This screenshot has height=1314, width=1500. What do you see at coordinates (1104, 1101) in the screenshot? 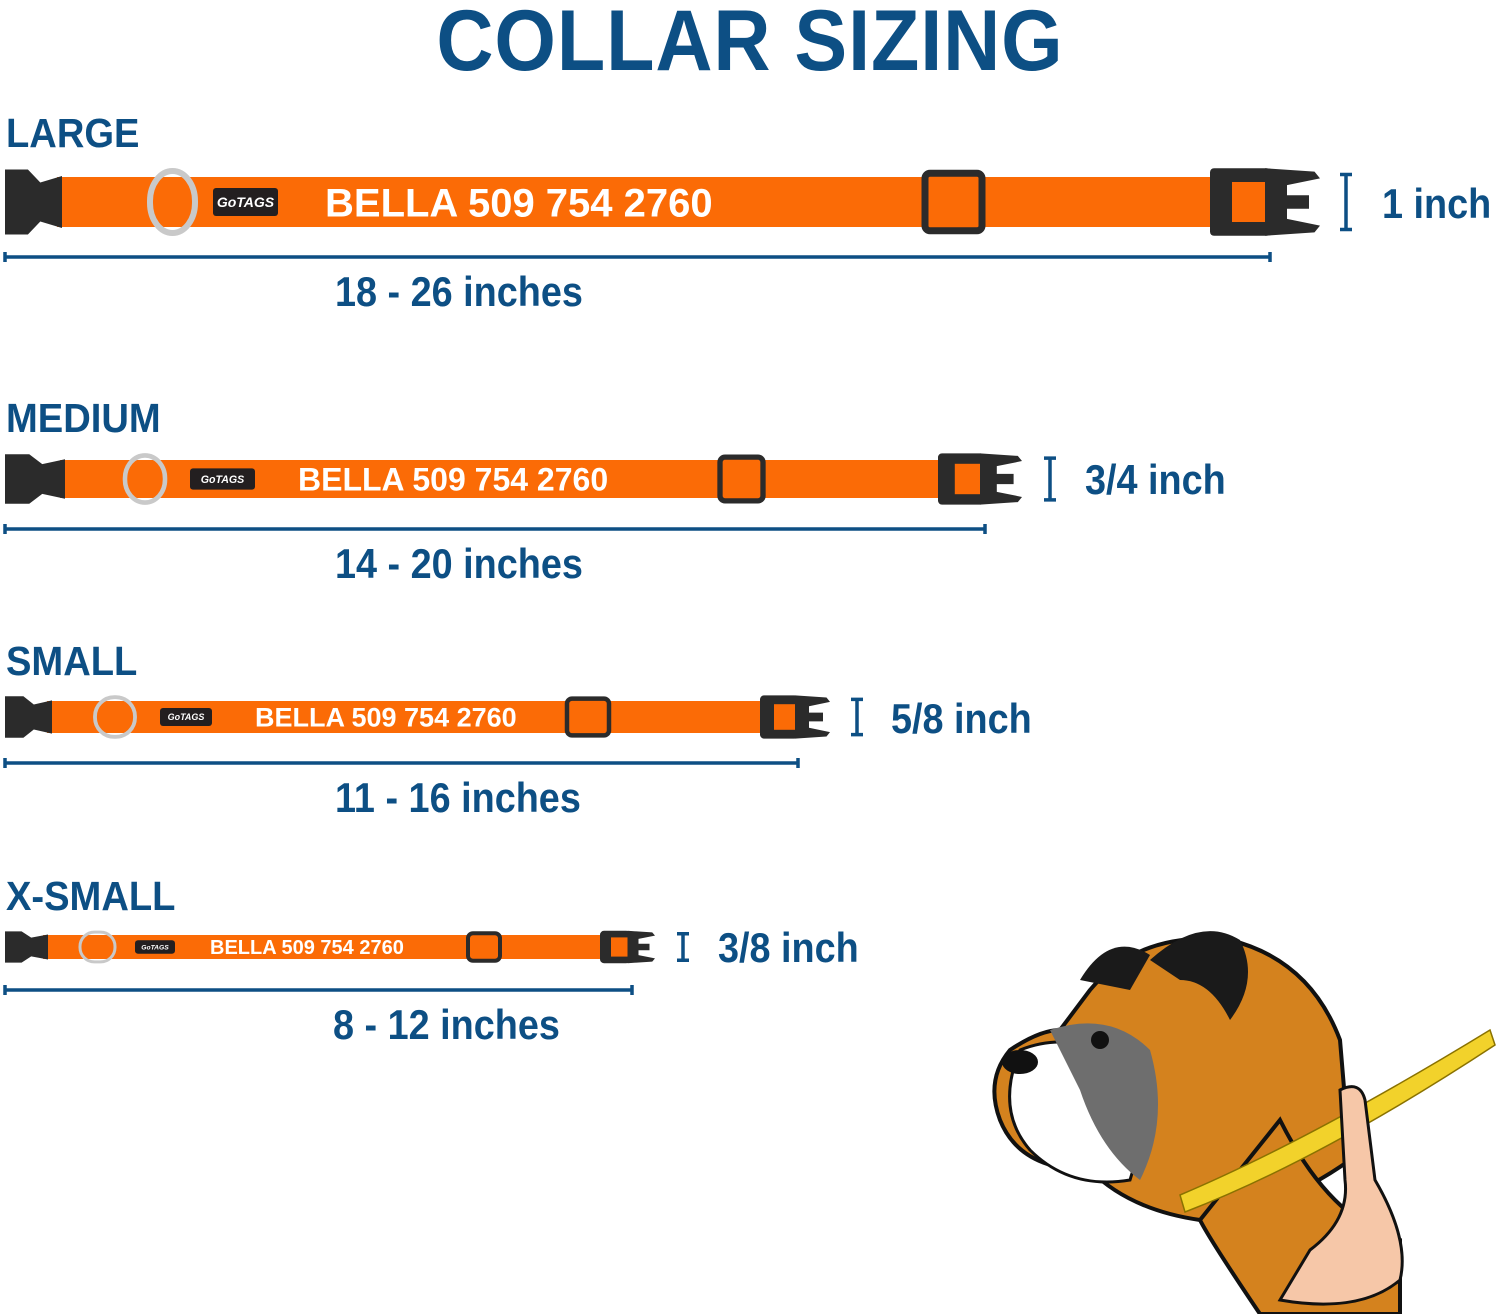
I see `dog-mask` at bounding box center [1104, 1101].